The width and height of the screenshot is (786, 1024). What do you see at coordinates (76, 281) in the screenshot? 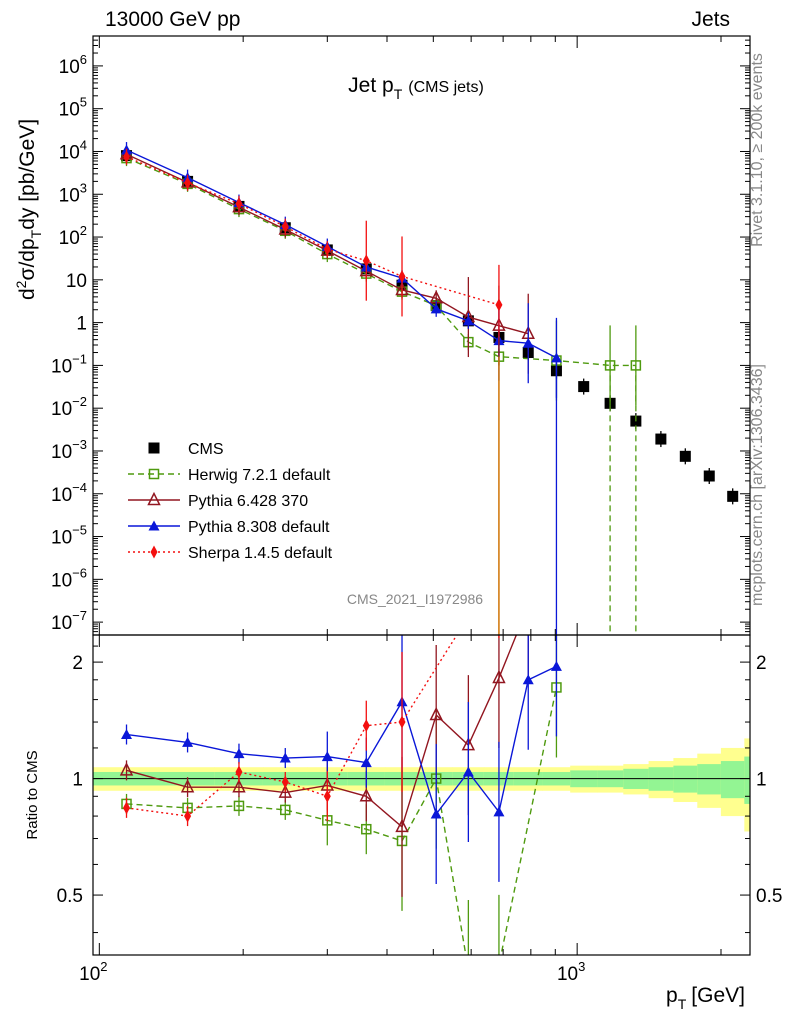
I see `y-tick-label: 10` at bounding box center [76, 281].